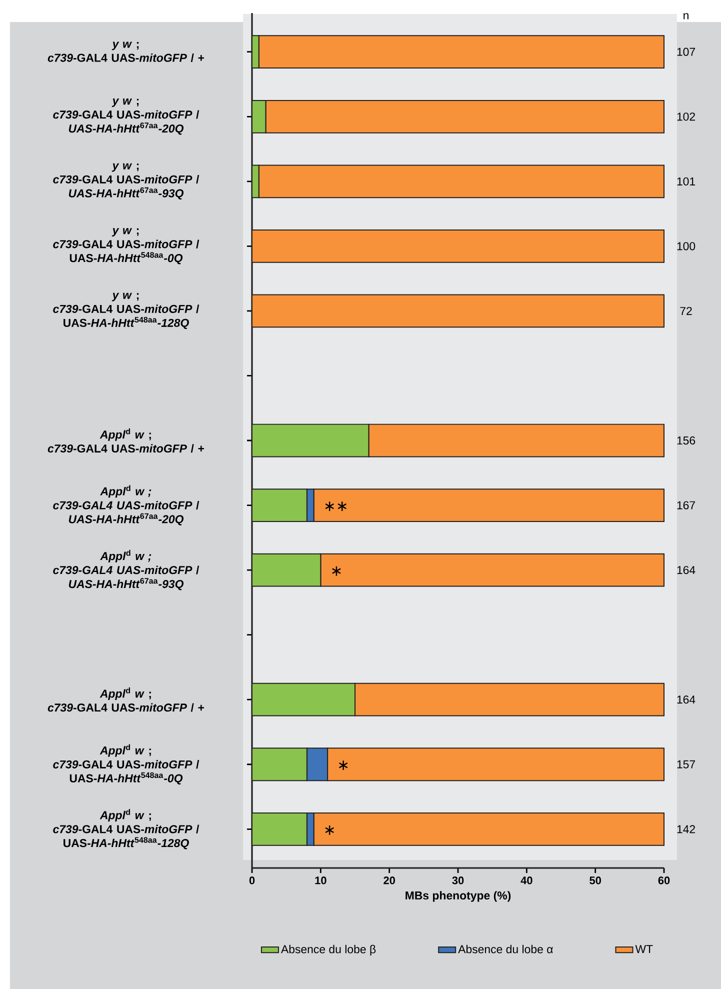  I want to click on x-tick-label: 10, so click(320, 880).